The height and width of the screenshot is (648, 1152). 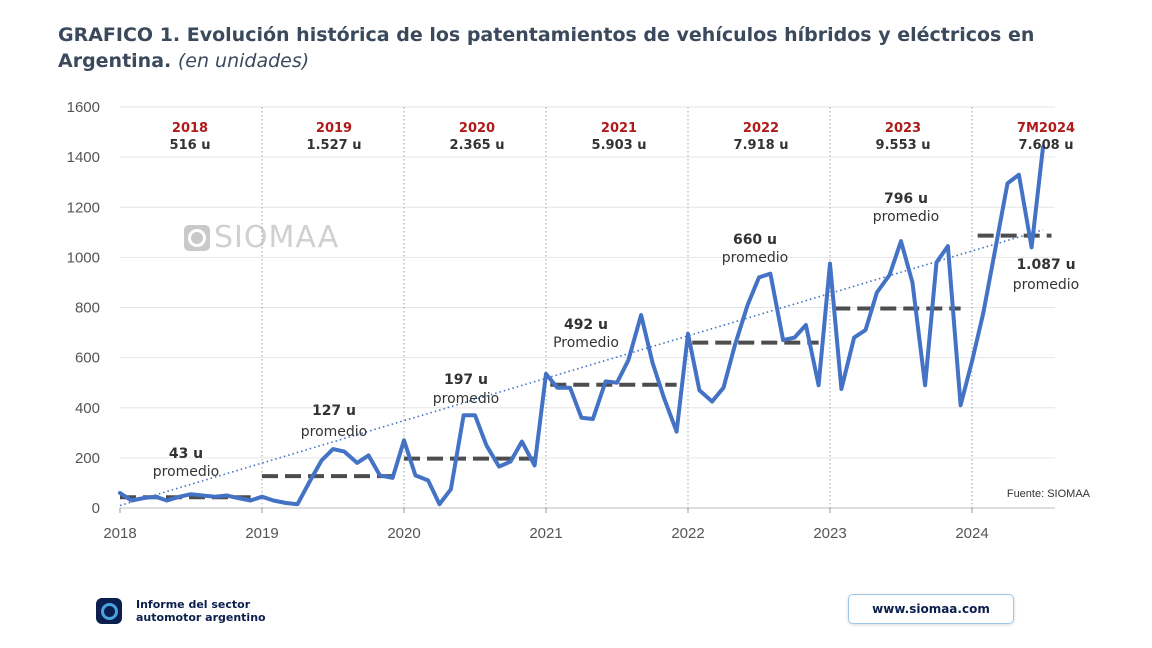 What do you see at coordinates (190, 145) in the screenshot?
I see `year-total-units: 516 u` at bounding box center [190, 145].